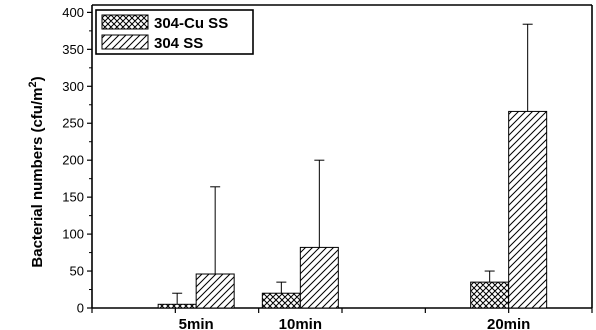 The width and height of the screenshot is (596, 330). I want to click on bar-304-cu-ss-20min, so click(490, 295).